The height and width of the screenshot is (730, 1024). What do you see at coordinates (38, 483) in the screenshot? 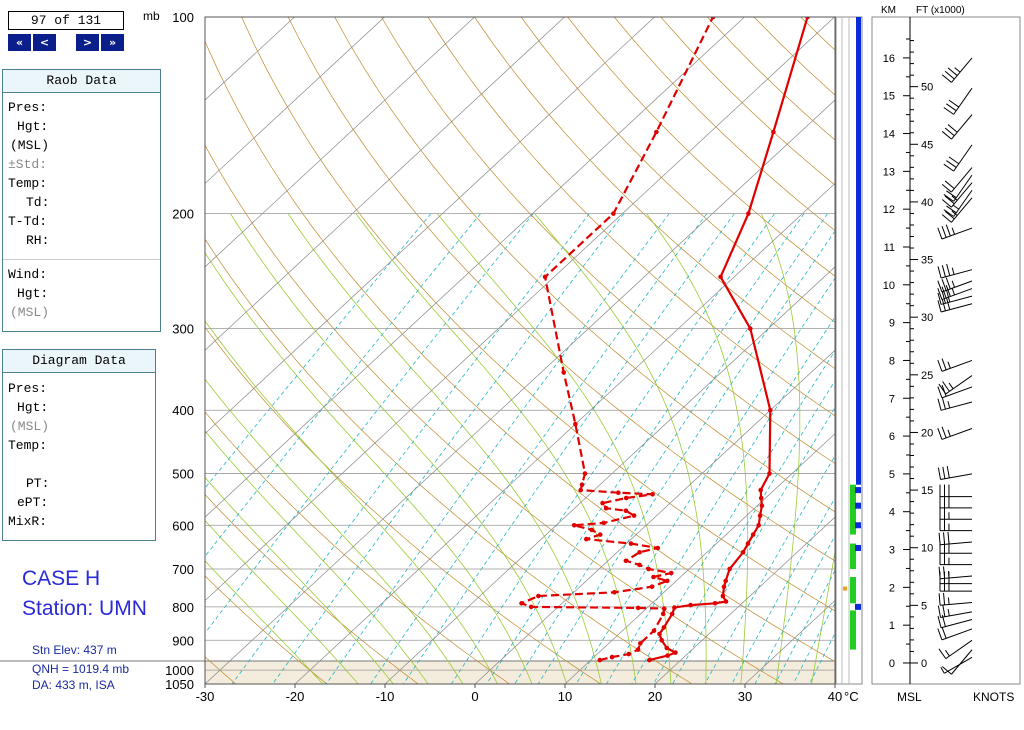
I see `diag-pt-label: PT:` at bounding box center [38, 483].